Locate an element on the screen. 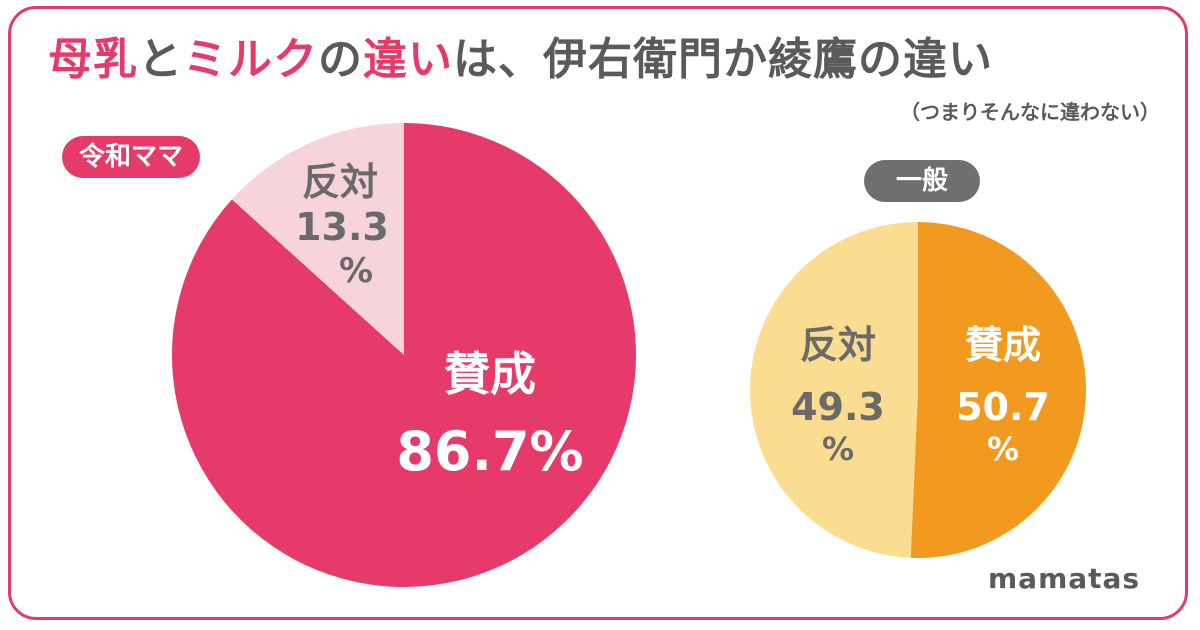  slice-unit-reiwa-disagree: % is located at coordinates (356, 271).